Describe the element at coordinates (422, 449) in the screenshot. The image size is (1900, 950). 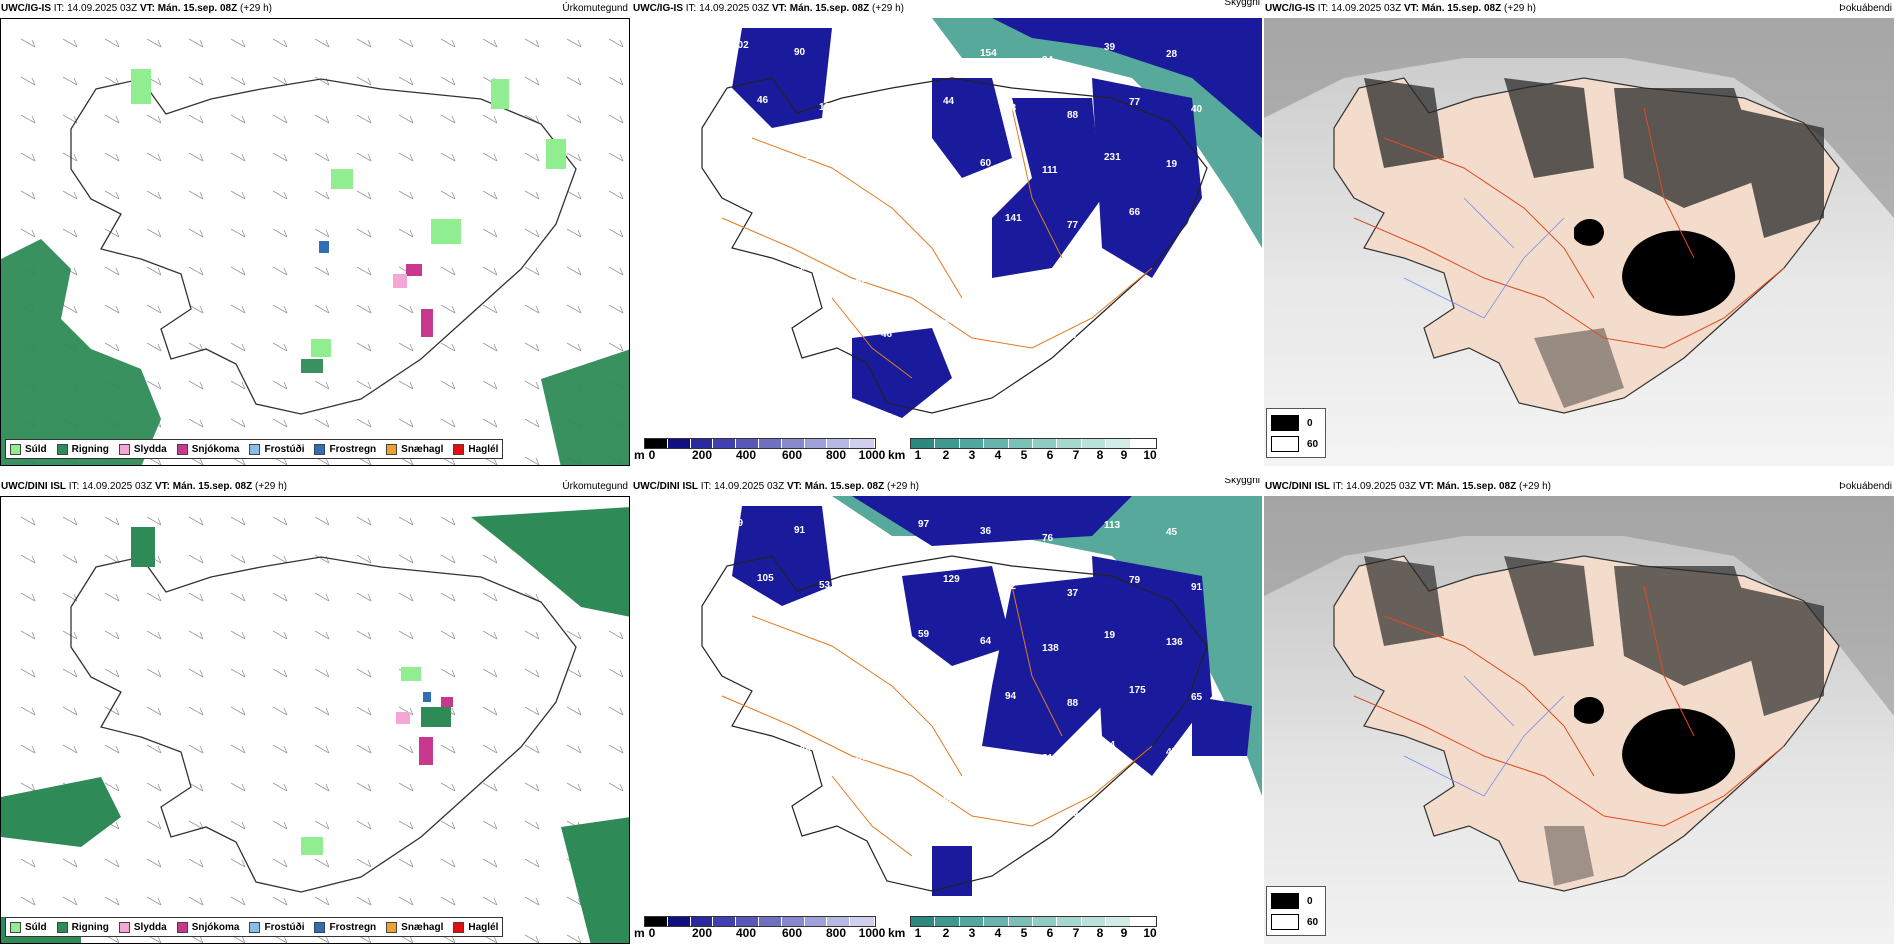
I see `legend-label: Snæhagl` at that location.